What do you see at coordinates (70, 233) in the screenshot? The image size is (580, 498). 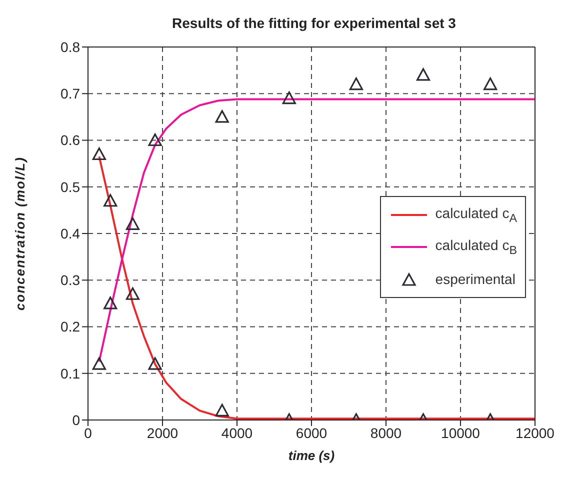 I see `y-tick-label: 0.4` at bounding box center [70, 233].